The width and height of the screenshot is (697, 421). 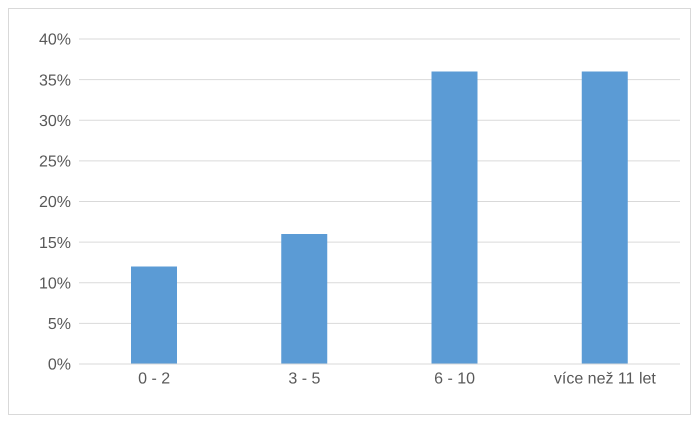 I want to click on x-tick-label: 0 - 2, so click(x=154, y=379).